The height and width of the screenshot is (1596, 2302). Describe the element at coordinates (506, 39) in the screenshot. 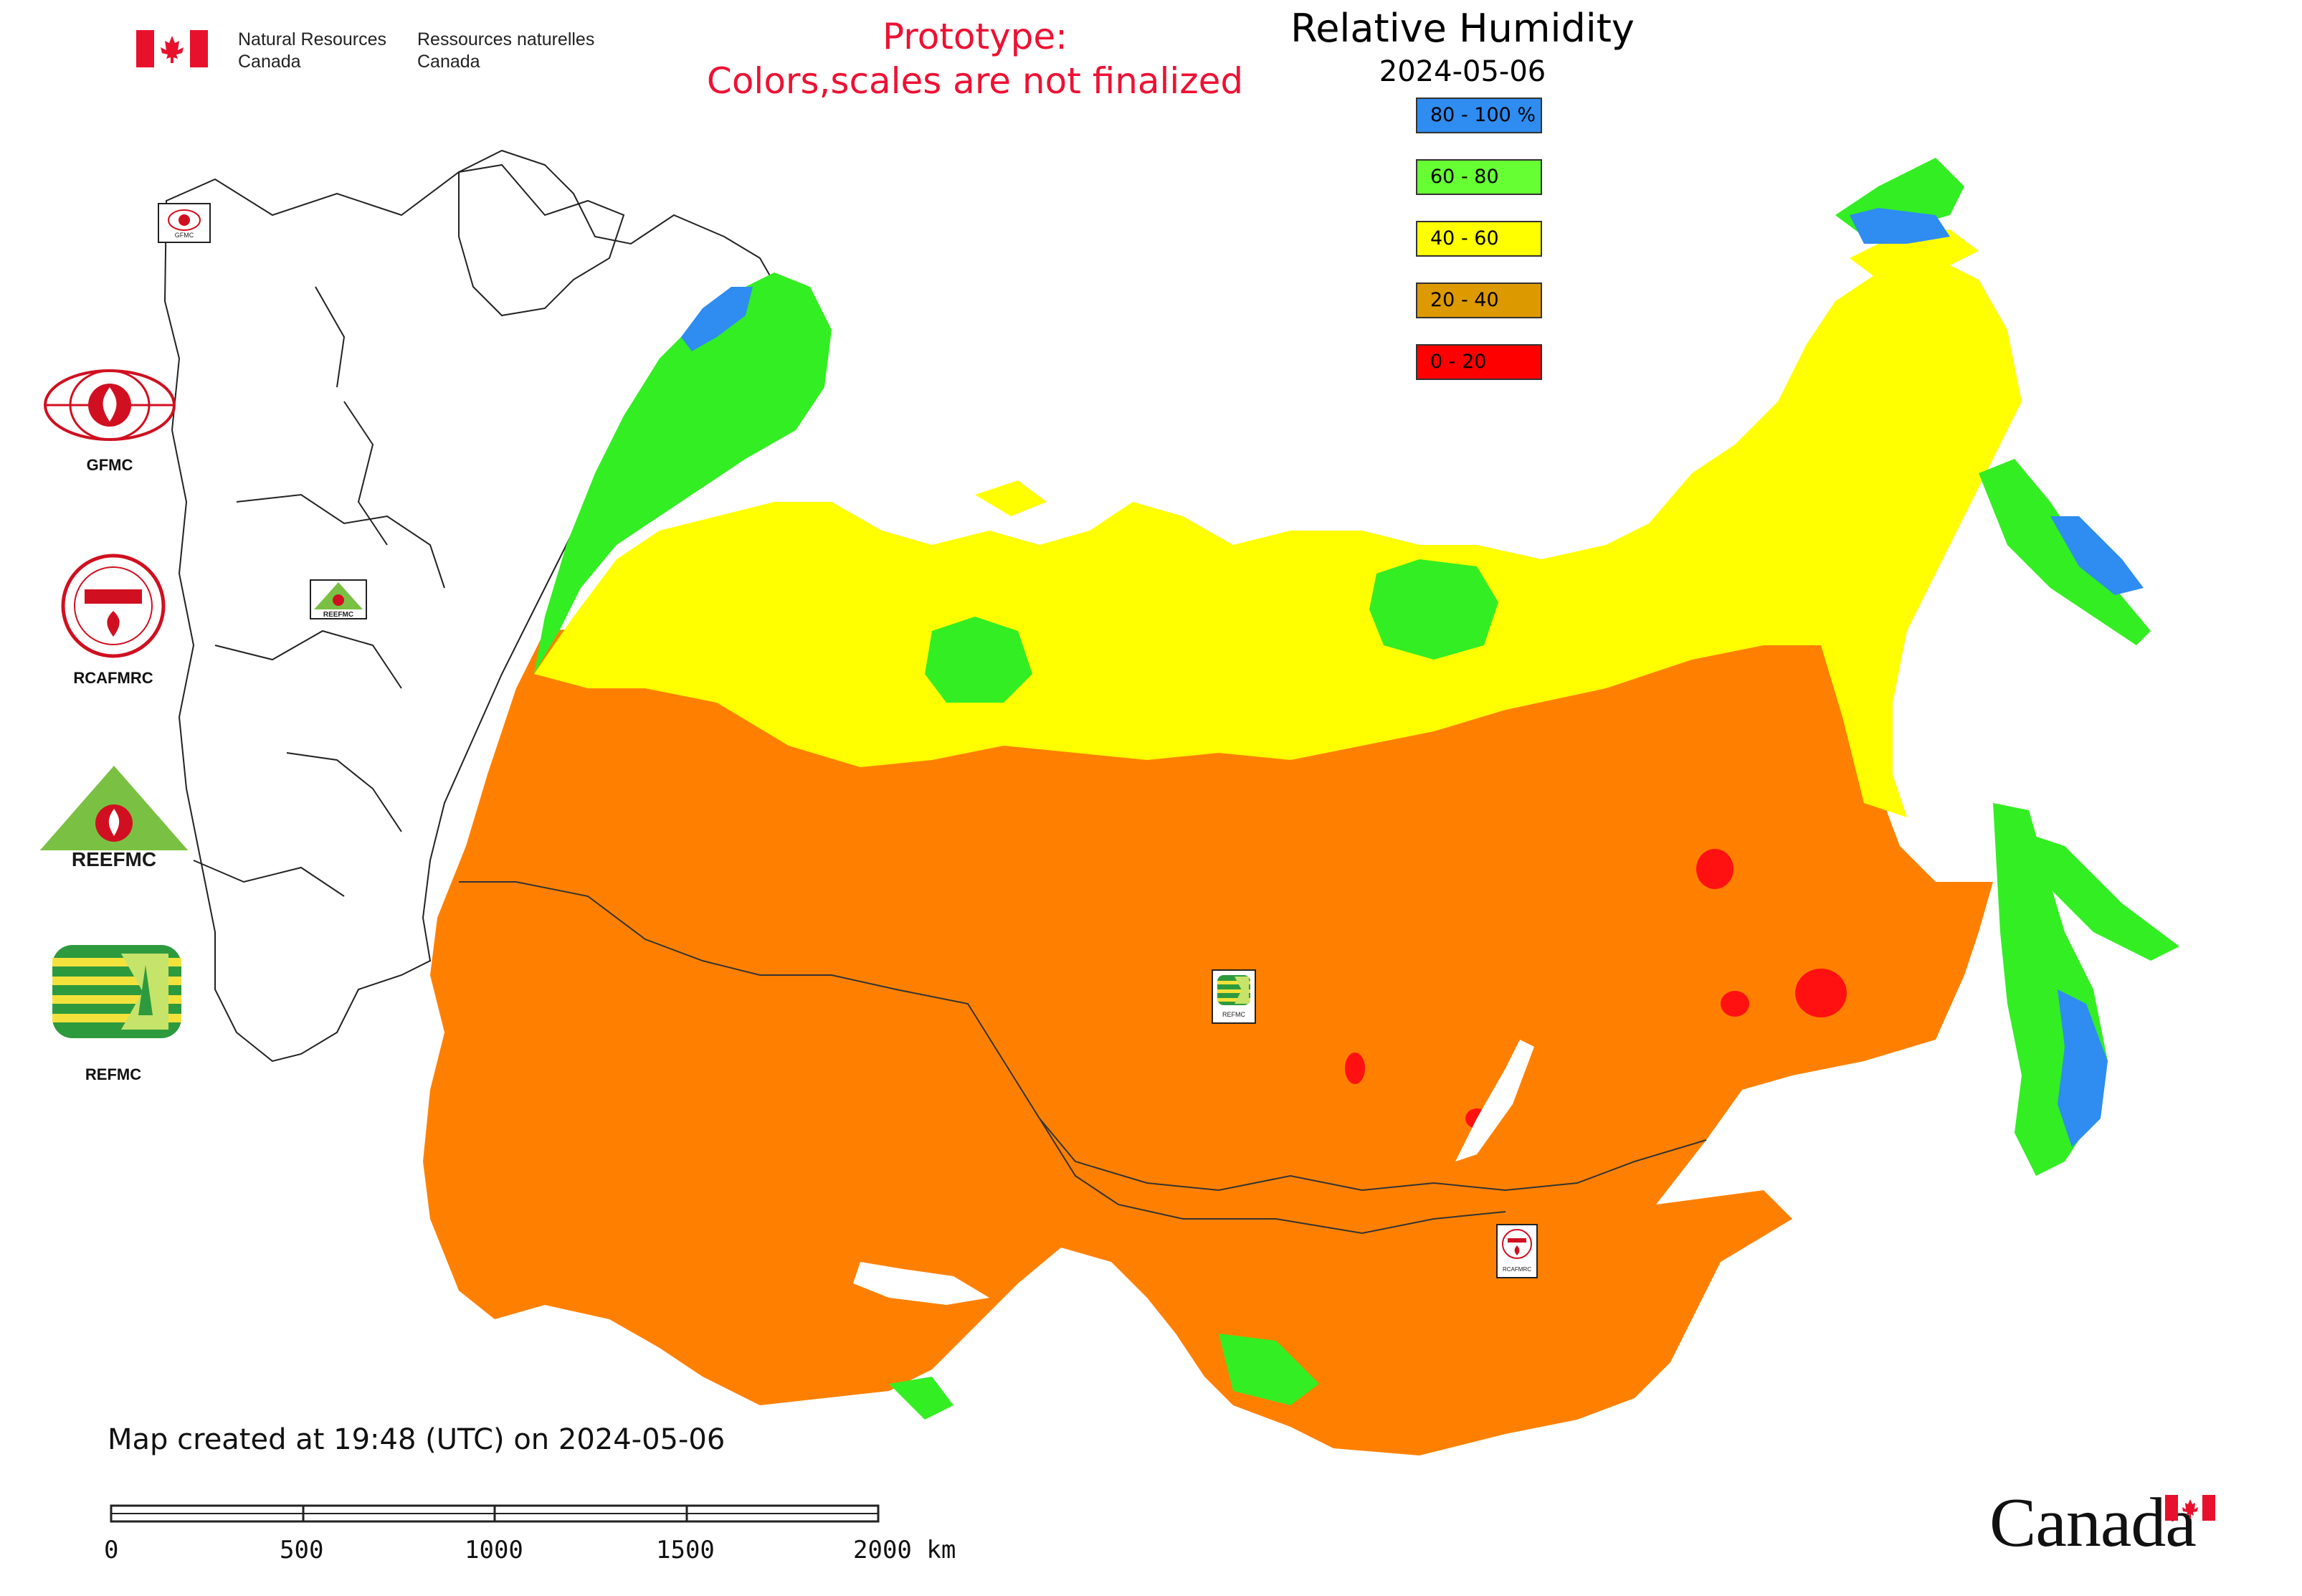

I see `nrcan-fr-line1: Ressources naturelles` at that location.